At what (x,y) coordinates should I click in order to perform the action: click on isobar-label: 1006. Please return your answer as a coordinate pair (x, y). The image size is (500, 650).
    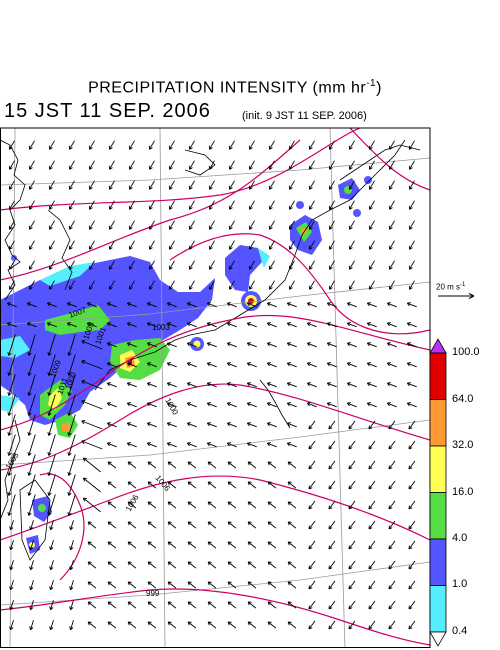
    Looking at the image, I should click on (162, 484).